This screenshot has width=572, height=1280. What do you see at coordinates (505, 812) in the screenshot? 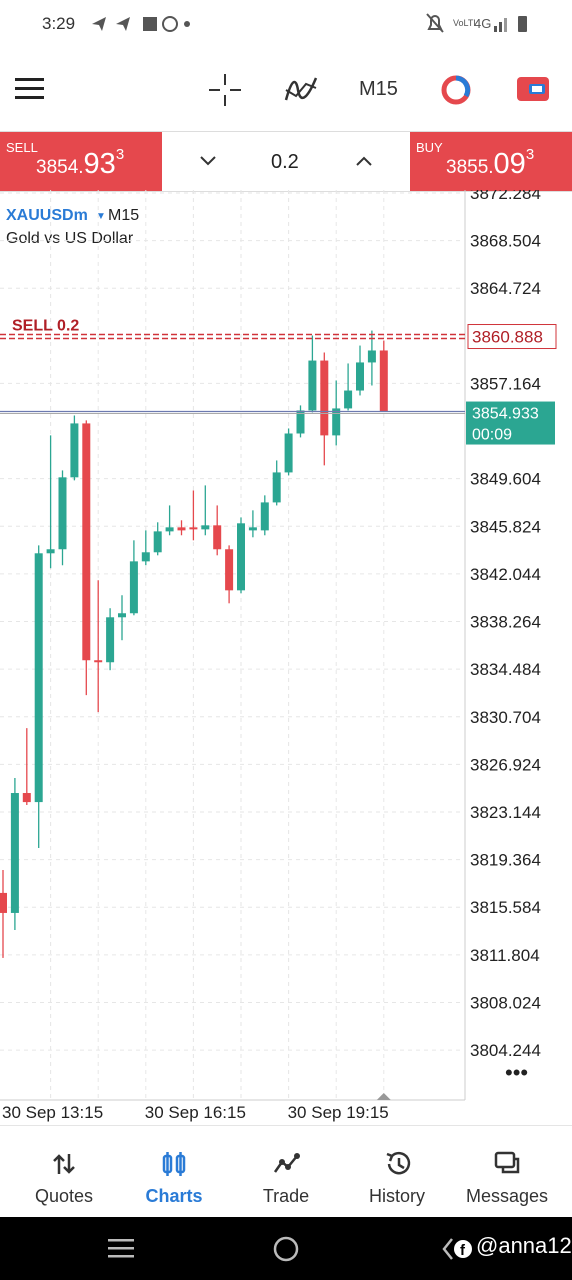
I see `y-tick-label: 3823.144` at bounding box center [505, 812].